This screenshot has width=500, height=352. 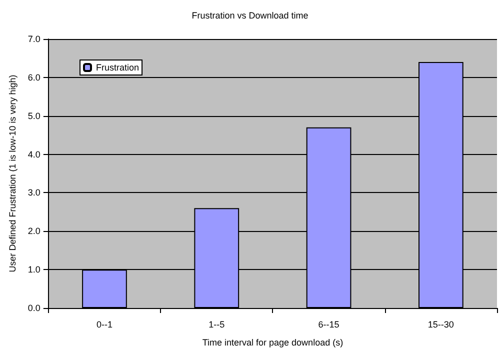 What do you see at coordinates (118, 67) in the screenshot?
I see `legend-label: Frustration` at bounding box center [118, 67].